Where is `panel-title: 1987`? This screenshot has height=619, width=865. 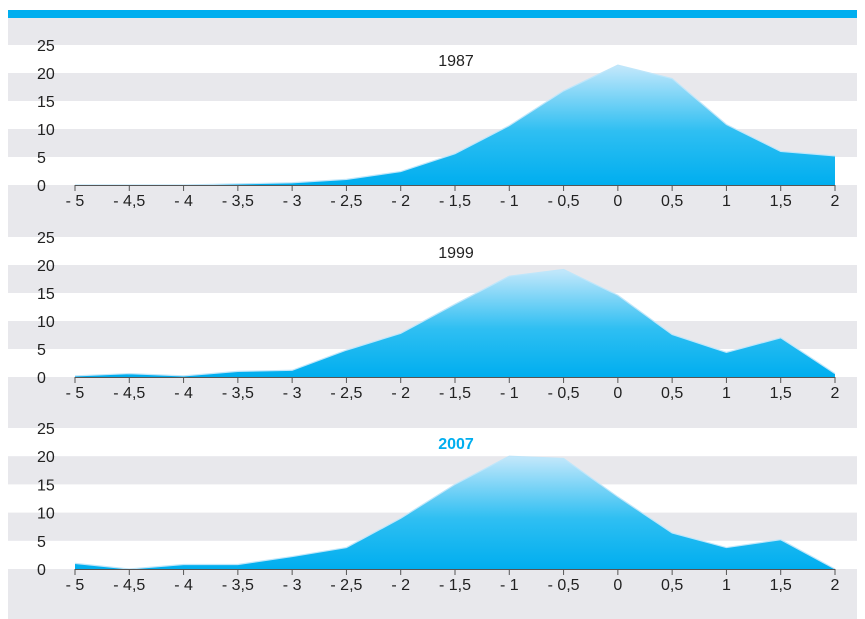 panel-title: 1987 is located at coordinates (456, 61).